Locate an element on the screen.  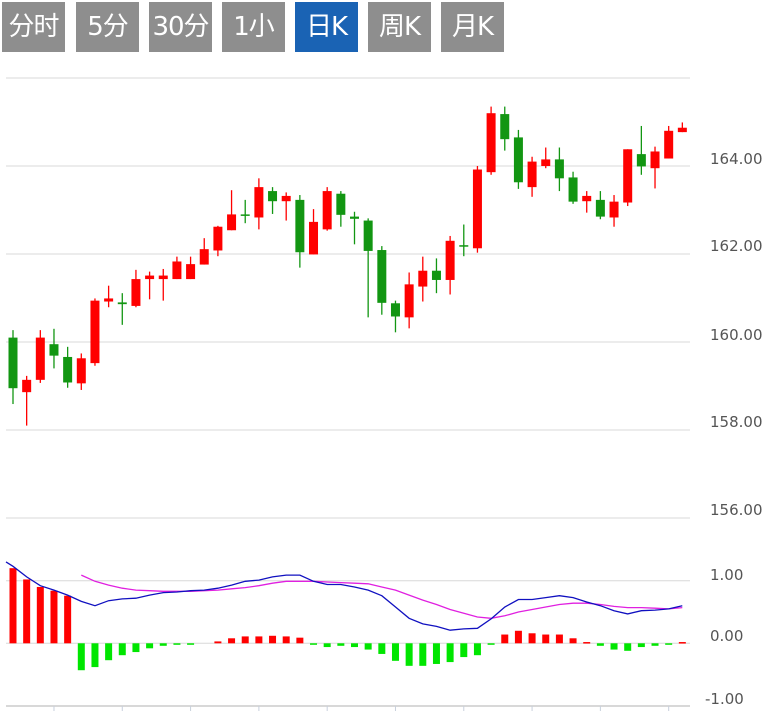
tab-30min: 30分钟 is located at coordinates (180, 47).